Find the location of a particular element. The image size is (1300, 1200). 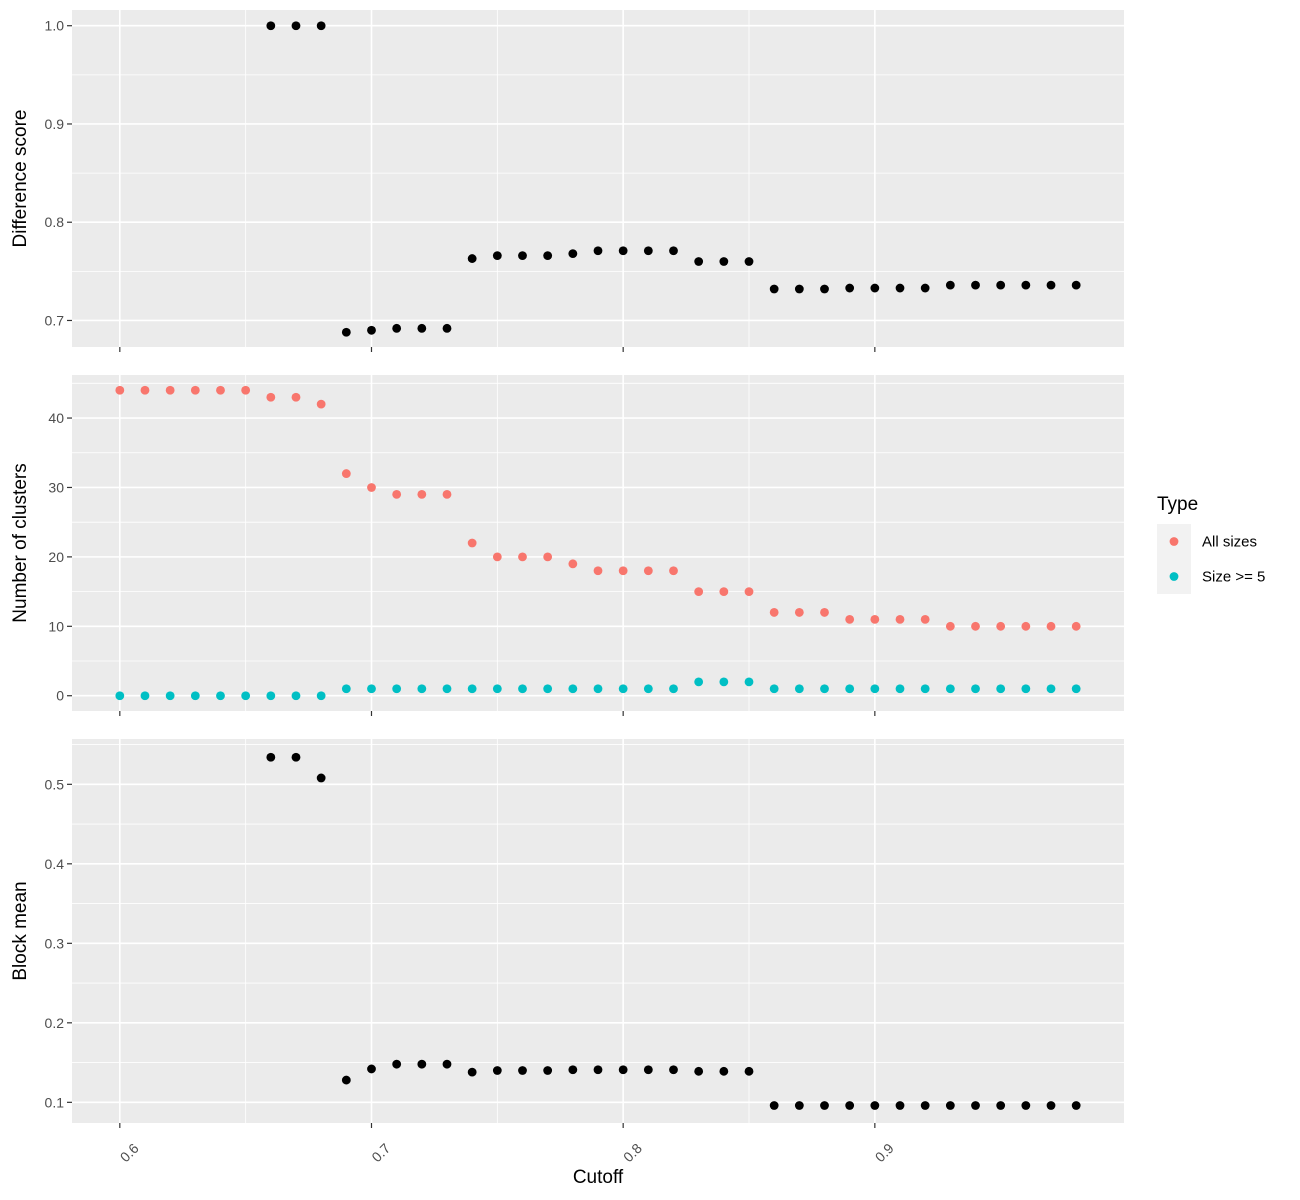

legend-entry: Size >= 5 is located at coordinates (1211, 576).